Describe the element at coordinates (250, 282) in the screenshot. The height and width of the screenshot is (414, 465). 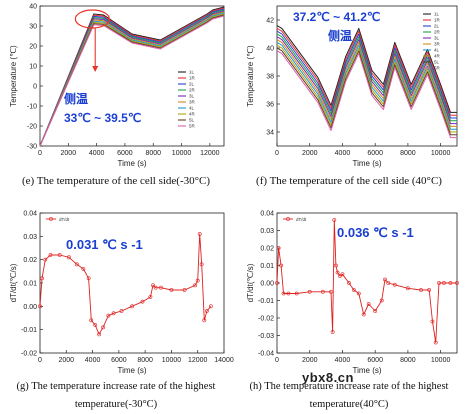
I see `chart-h-ylabel: dT/dt(℃/s)` at that location.